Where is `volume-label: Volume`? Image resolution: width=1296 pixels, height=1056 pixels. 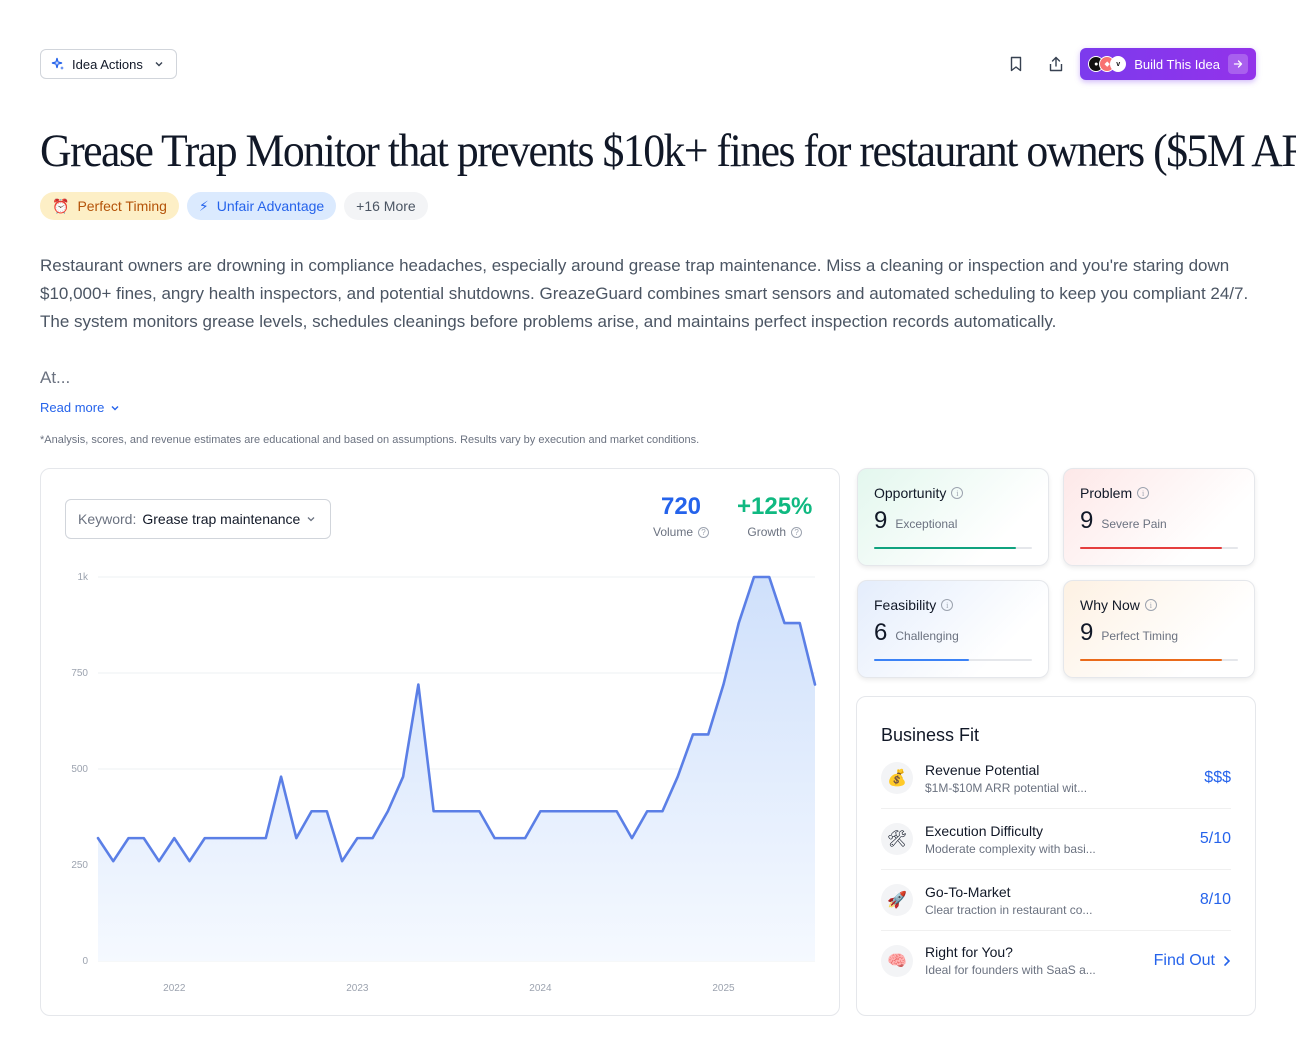 volume-label: Volume is located at coordinates (673, 532).